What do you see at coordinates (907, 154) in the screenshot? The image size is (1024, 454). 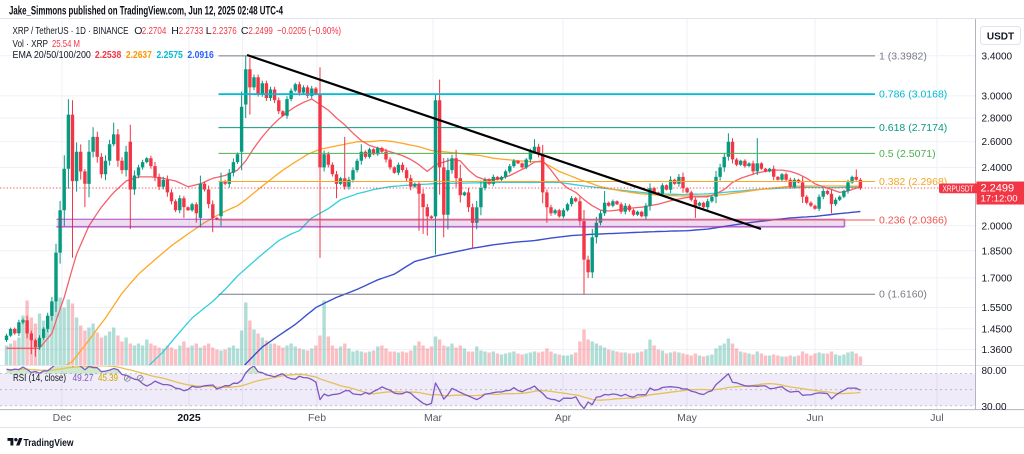 I see `svg-text: 0.5 (2.5071)` at bounding box center [907, 154].